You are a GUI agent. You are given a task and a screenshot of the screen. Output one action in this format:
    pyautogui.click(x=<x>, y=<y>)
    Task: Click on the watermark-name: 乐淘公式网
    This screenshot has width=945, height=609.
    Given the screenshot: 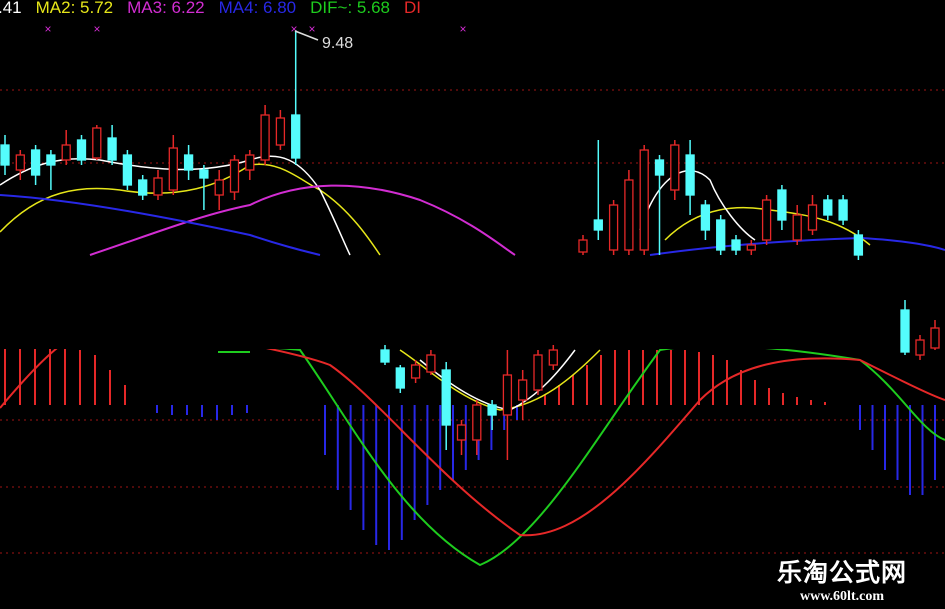 What is the action you would take?
    pyautogui.click(x=842, y=572)
    